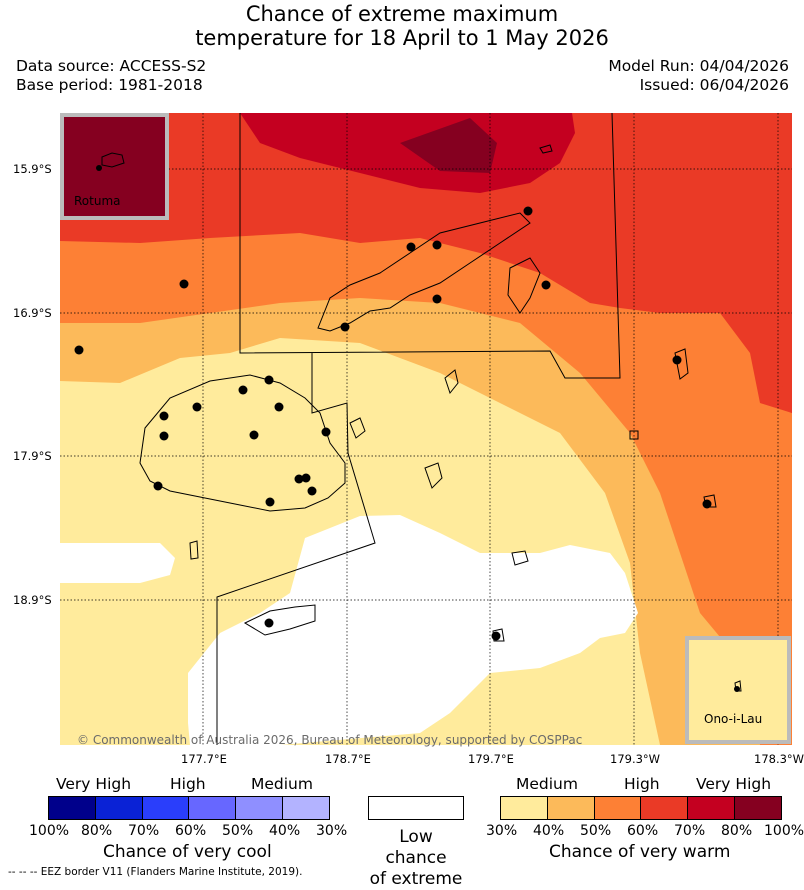 This screenshot has height=890, width=804. I want to click on cool-heading-very-high: Very High, so click(94, 784).